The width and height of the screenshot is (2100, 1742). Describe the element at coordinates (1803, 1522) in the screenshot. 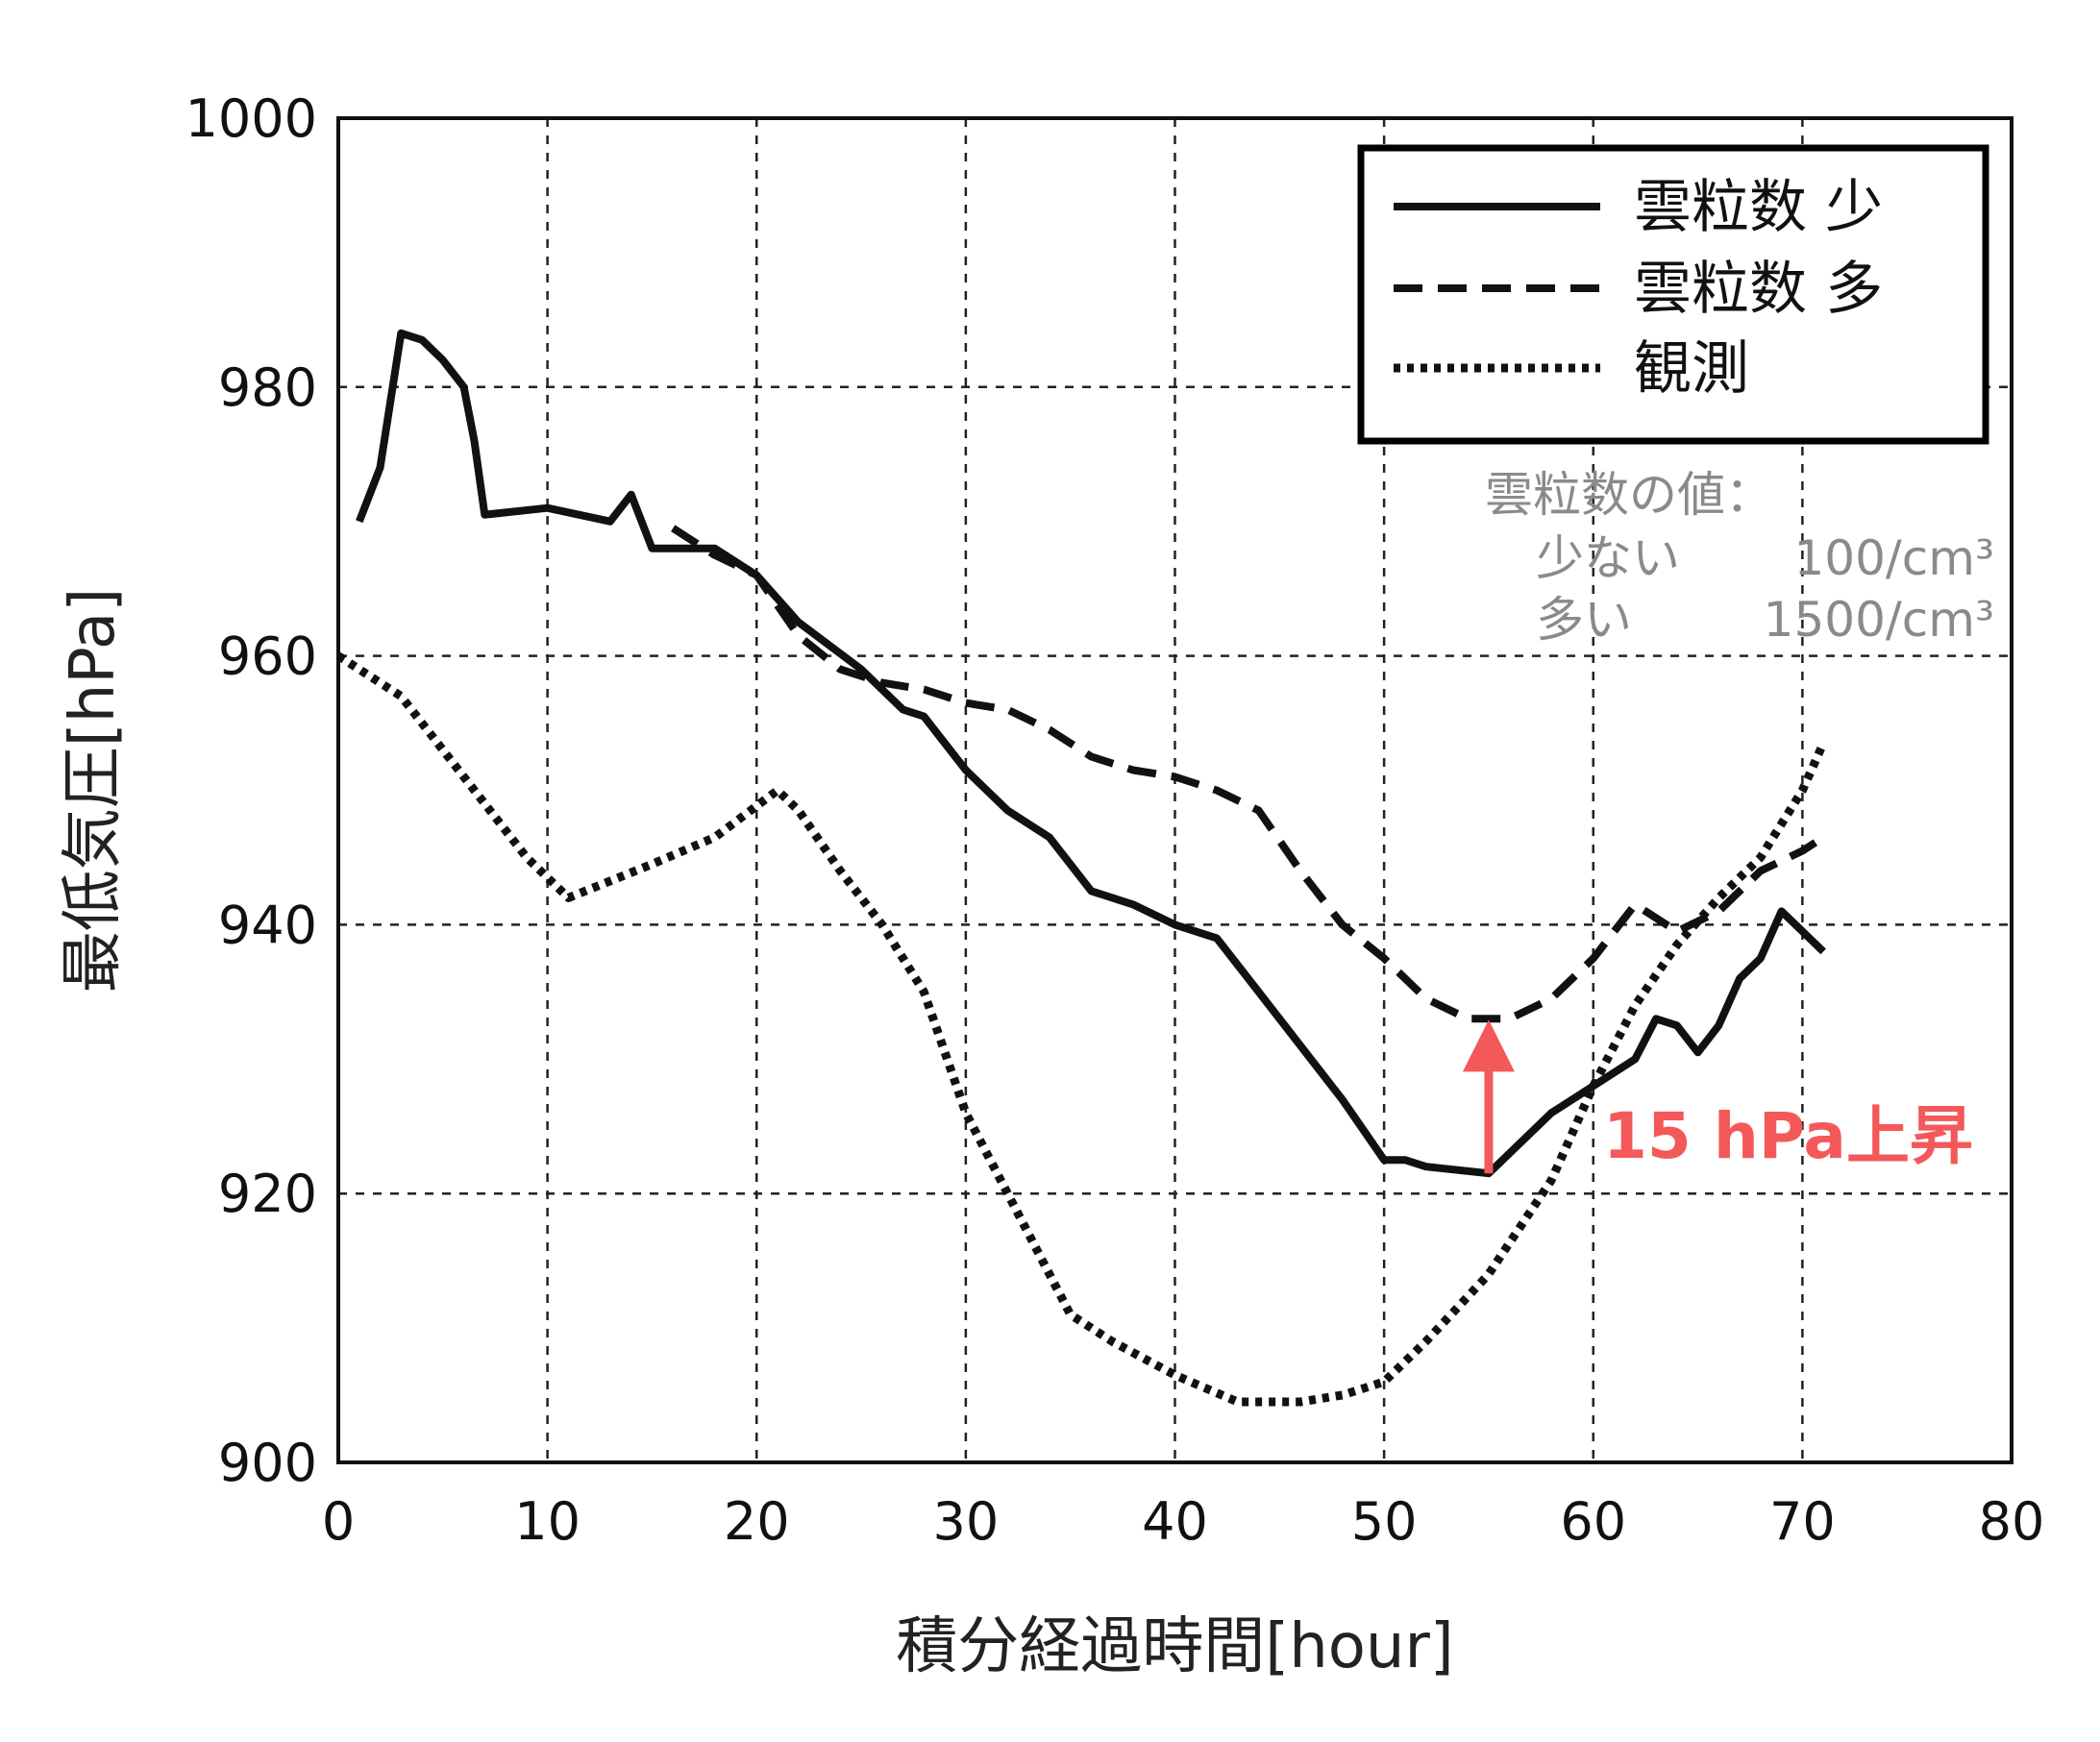

I see `x-tick-label: 70` at that location.